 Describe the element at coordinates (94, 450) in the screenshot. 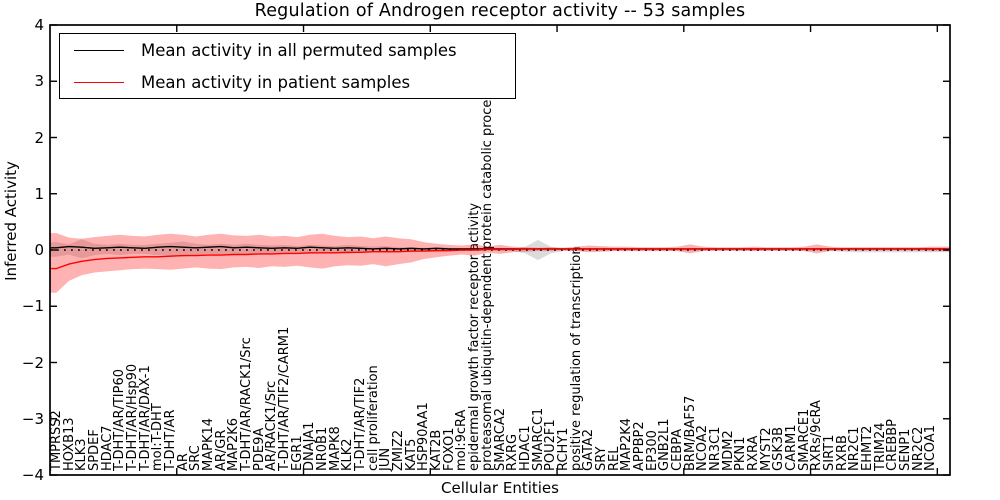

I see `x-category-label: SPDEF` at that location.